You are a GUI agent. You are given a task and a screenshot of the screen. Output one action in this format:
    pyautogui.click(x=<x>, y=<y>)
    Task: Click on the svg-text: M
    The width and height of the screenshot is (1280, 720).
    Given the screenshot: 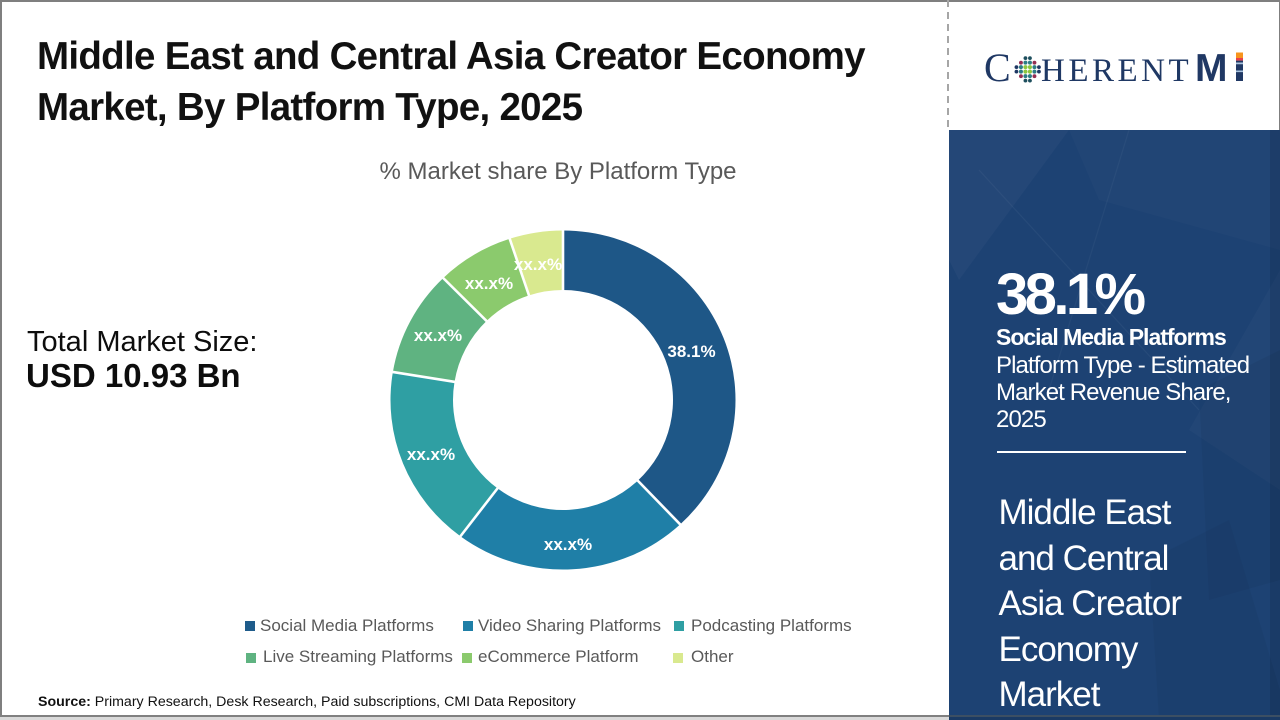 What is the action you would take?
    pyautogui.click(x=1211, y=68)
    